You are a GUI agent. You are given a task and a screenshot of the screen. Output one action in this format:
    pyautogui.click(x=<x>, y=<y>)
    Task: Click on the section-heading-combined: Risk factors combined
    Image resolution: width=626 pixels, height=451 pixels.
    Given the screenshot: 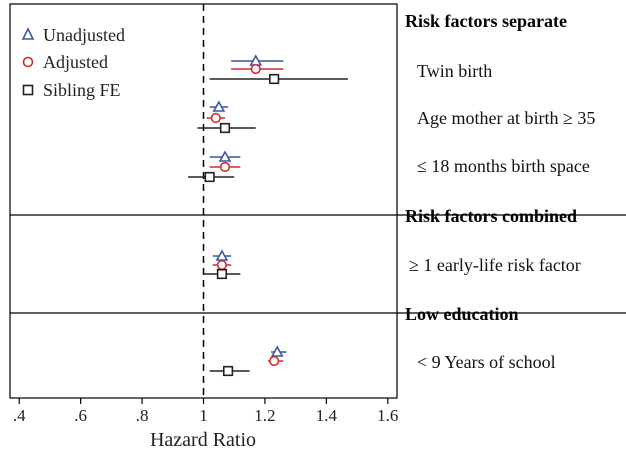 What is the action you would take?
    pyautogui.click(x=491, y=216)
    